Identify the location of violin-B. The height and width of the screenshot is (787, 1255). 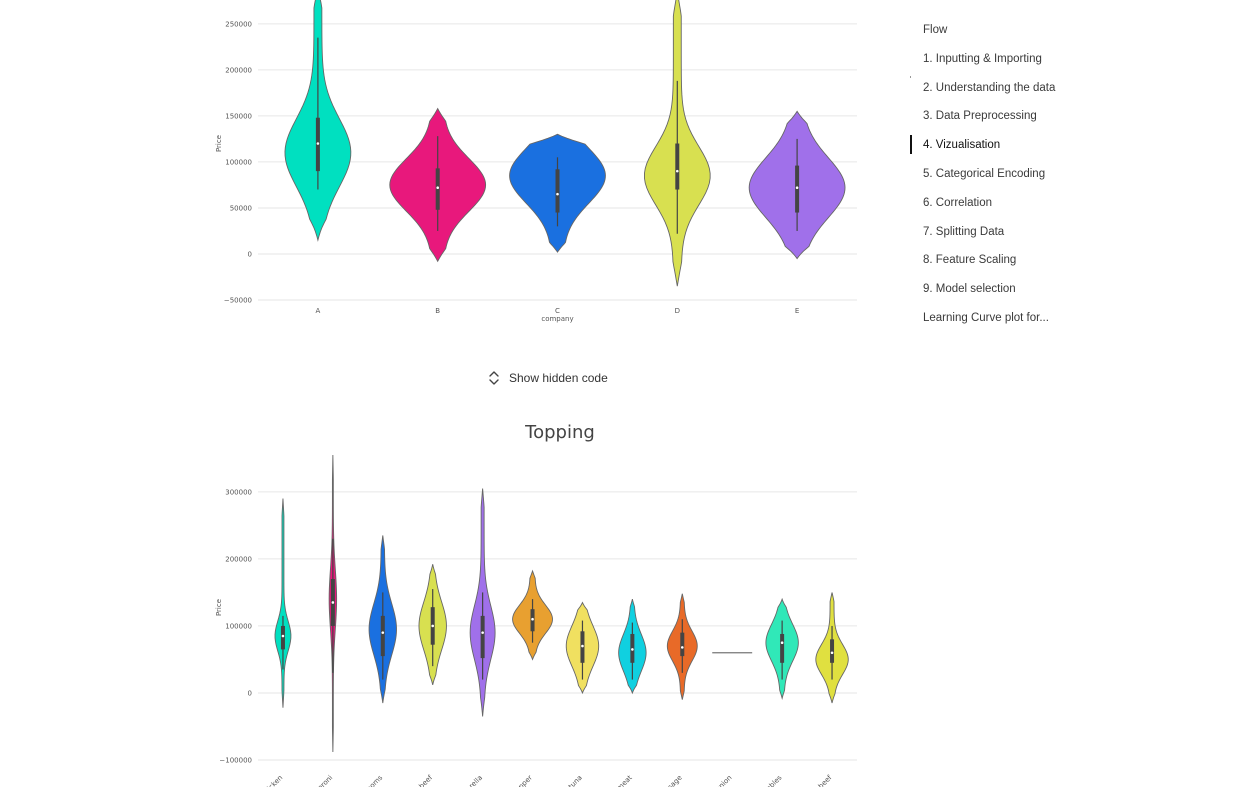
(438, 185).